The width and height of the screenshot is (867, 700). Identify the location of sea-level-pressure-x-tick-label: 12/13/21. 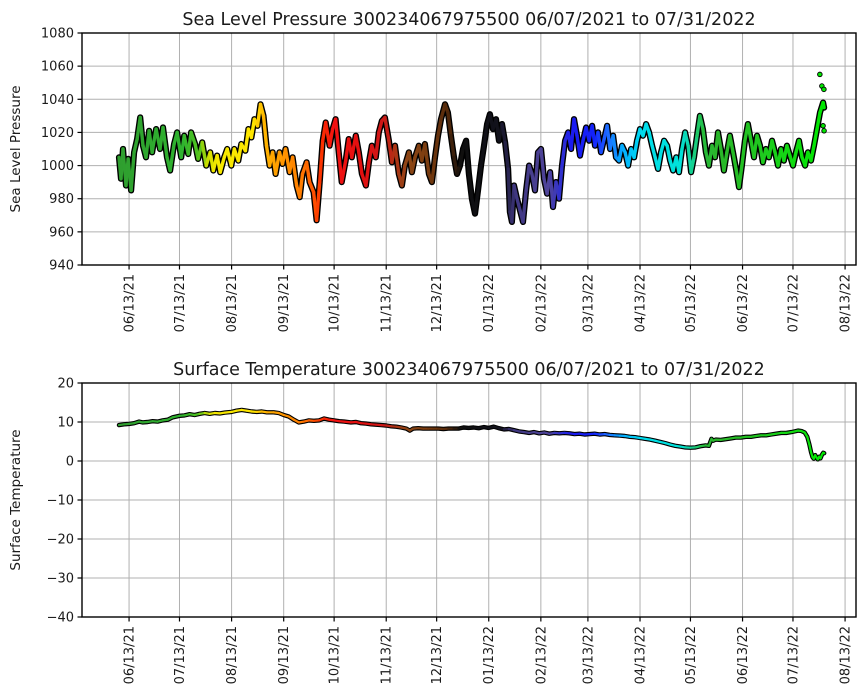
(437, 303).